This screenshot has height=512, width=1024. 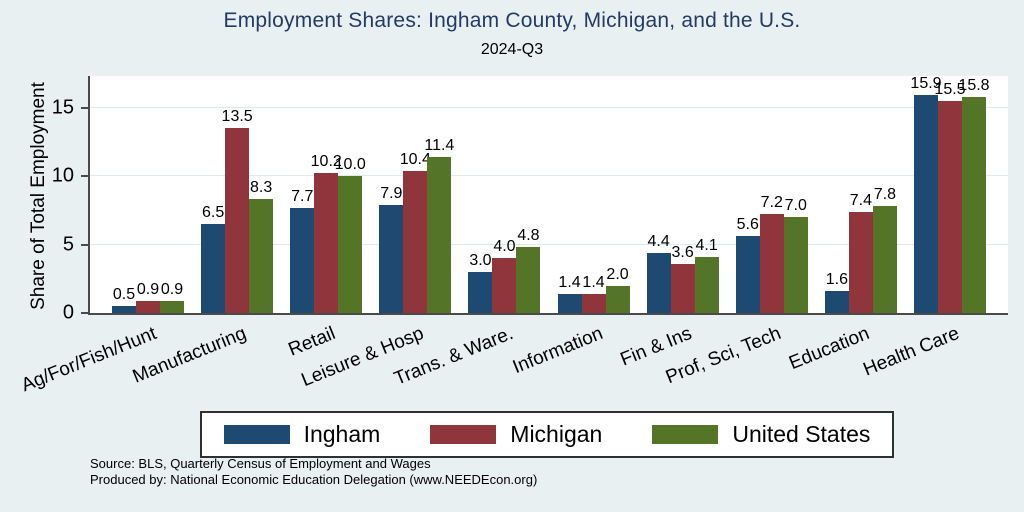 I want to click on value-label-united-states-education: 7.8, so click(x=884, y=195).